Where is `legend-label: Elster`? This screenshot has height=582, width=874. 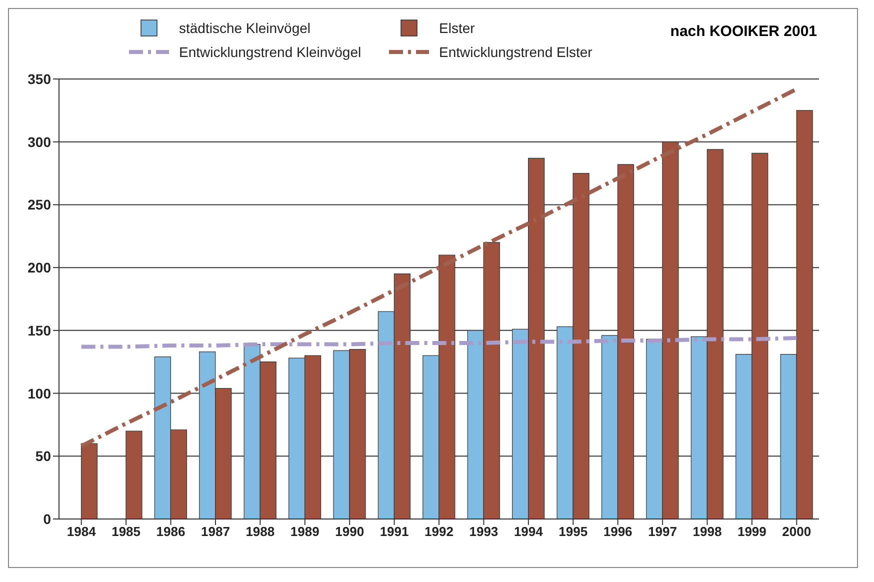 legend-label: Elster is located at coordinates (457, 28).